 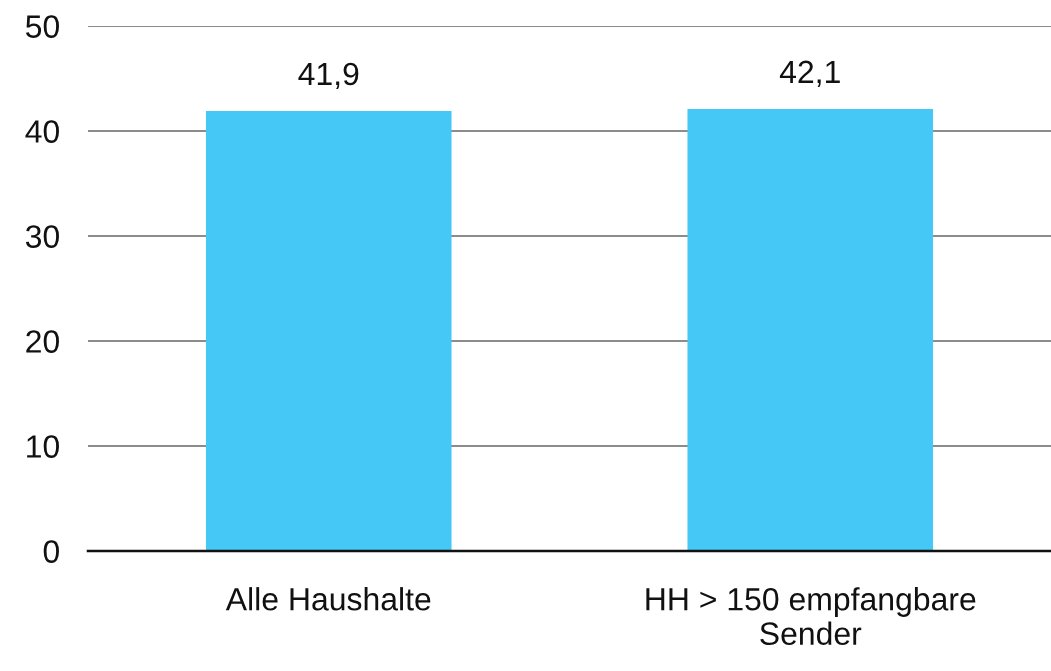 I want to click on data-label: 42,1, so click(x=809, y=73).